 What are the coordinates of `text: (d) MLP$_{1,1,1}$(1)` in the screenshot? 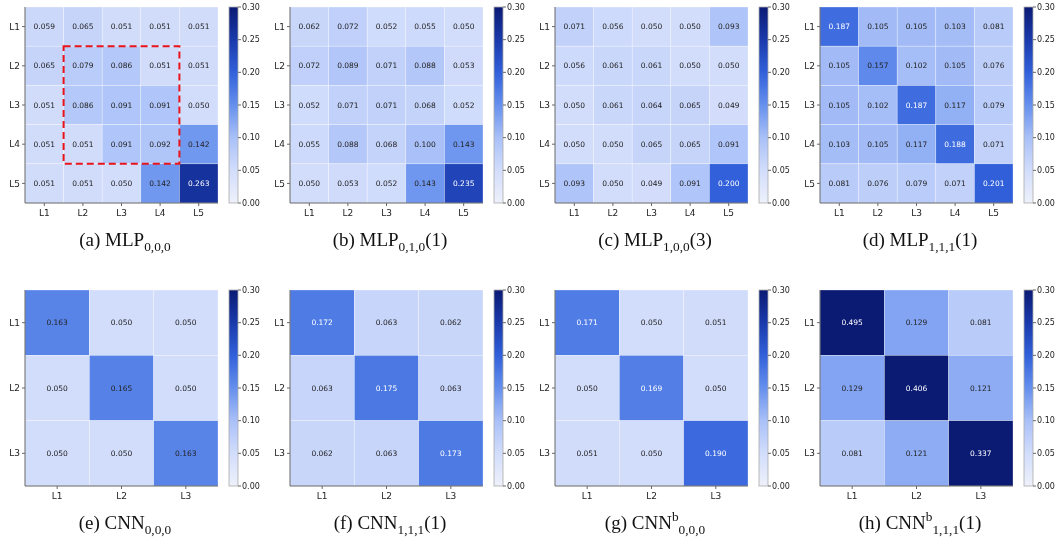 It's located at (920, 241).